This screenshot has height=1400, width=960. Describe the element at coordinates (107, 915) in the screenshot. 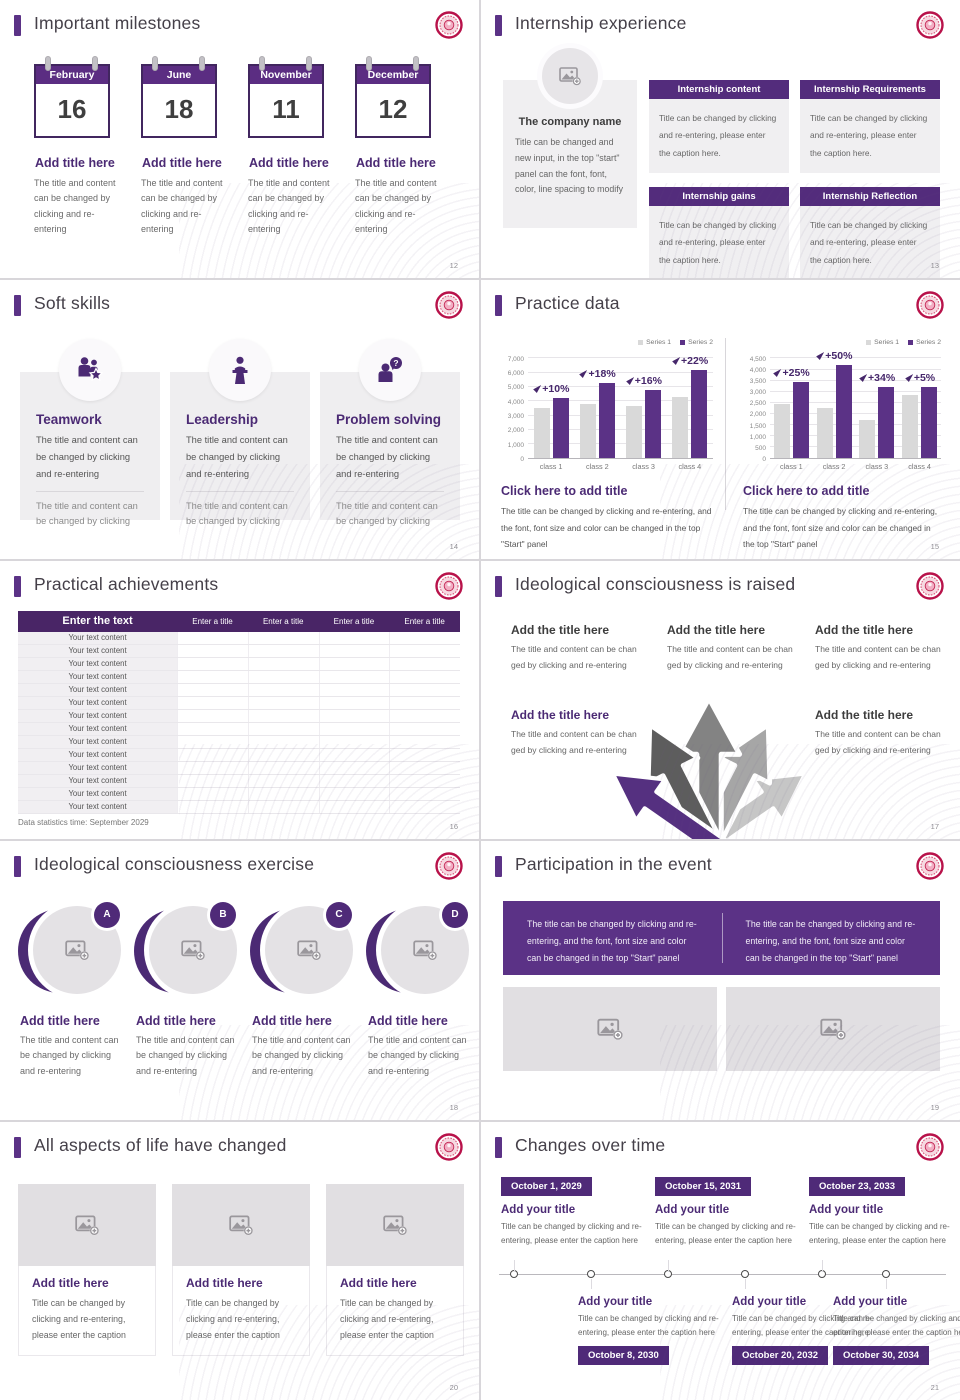

I see `letter-badge: A` at that location.